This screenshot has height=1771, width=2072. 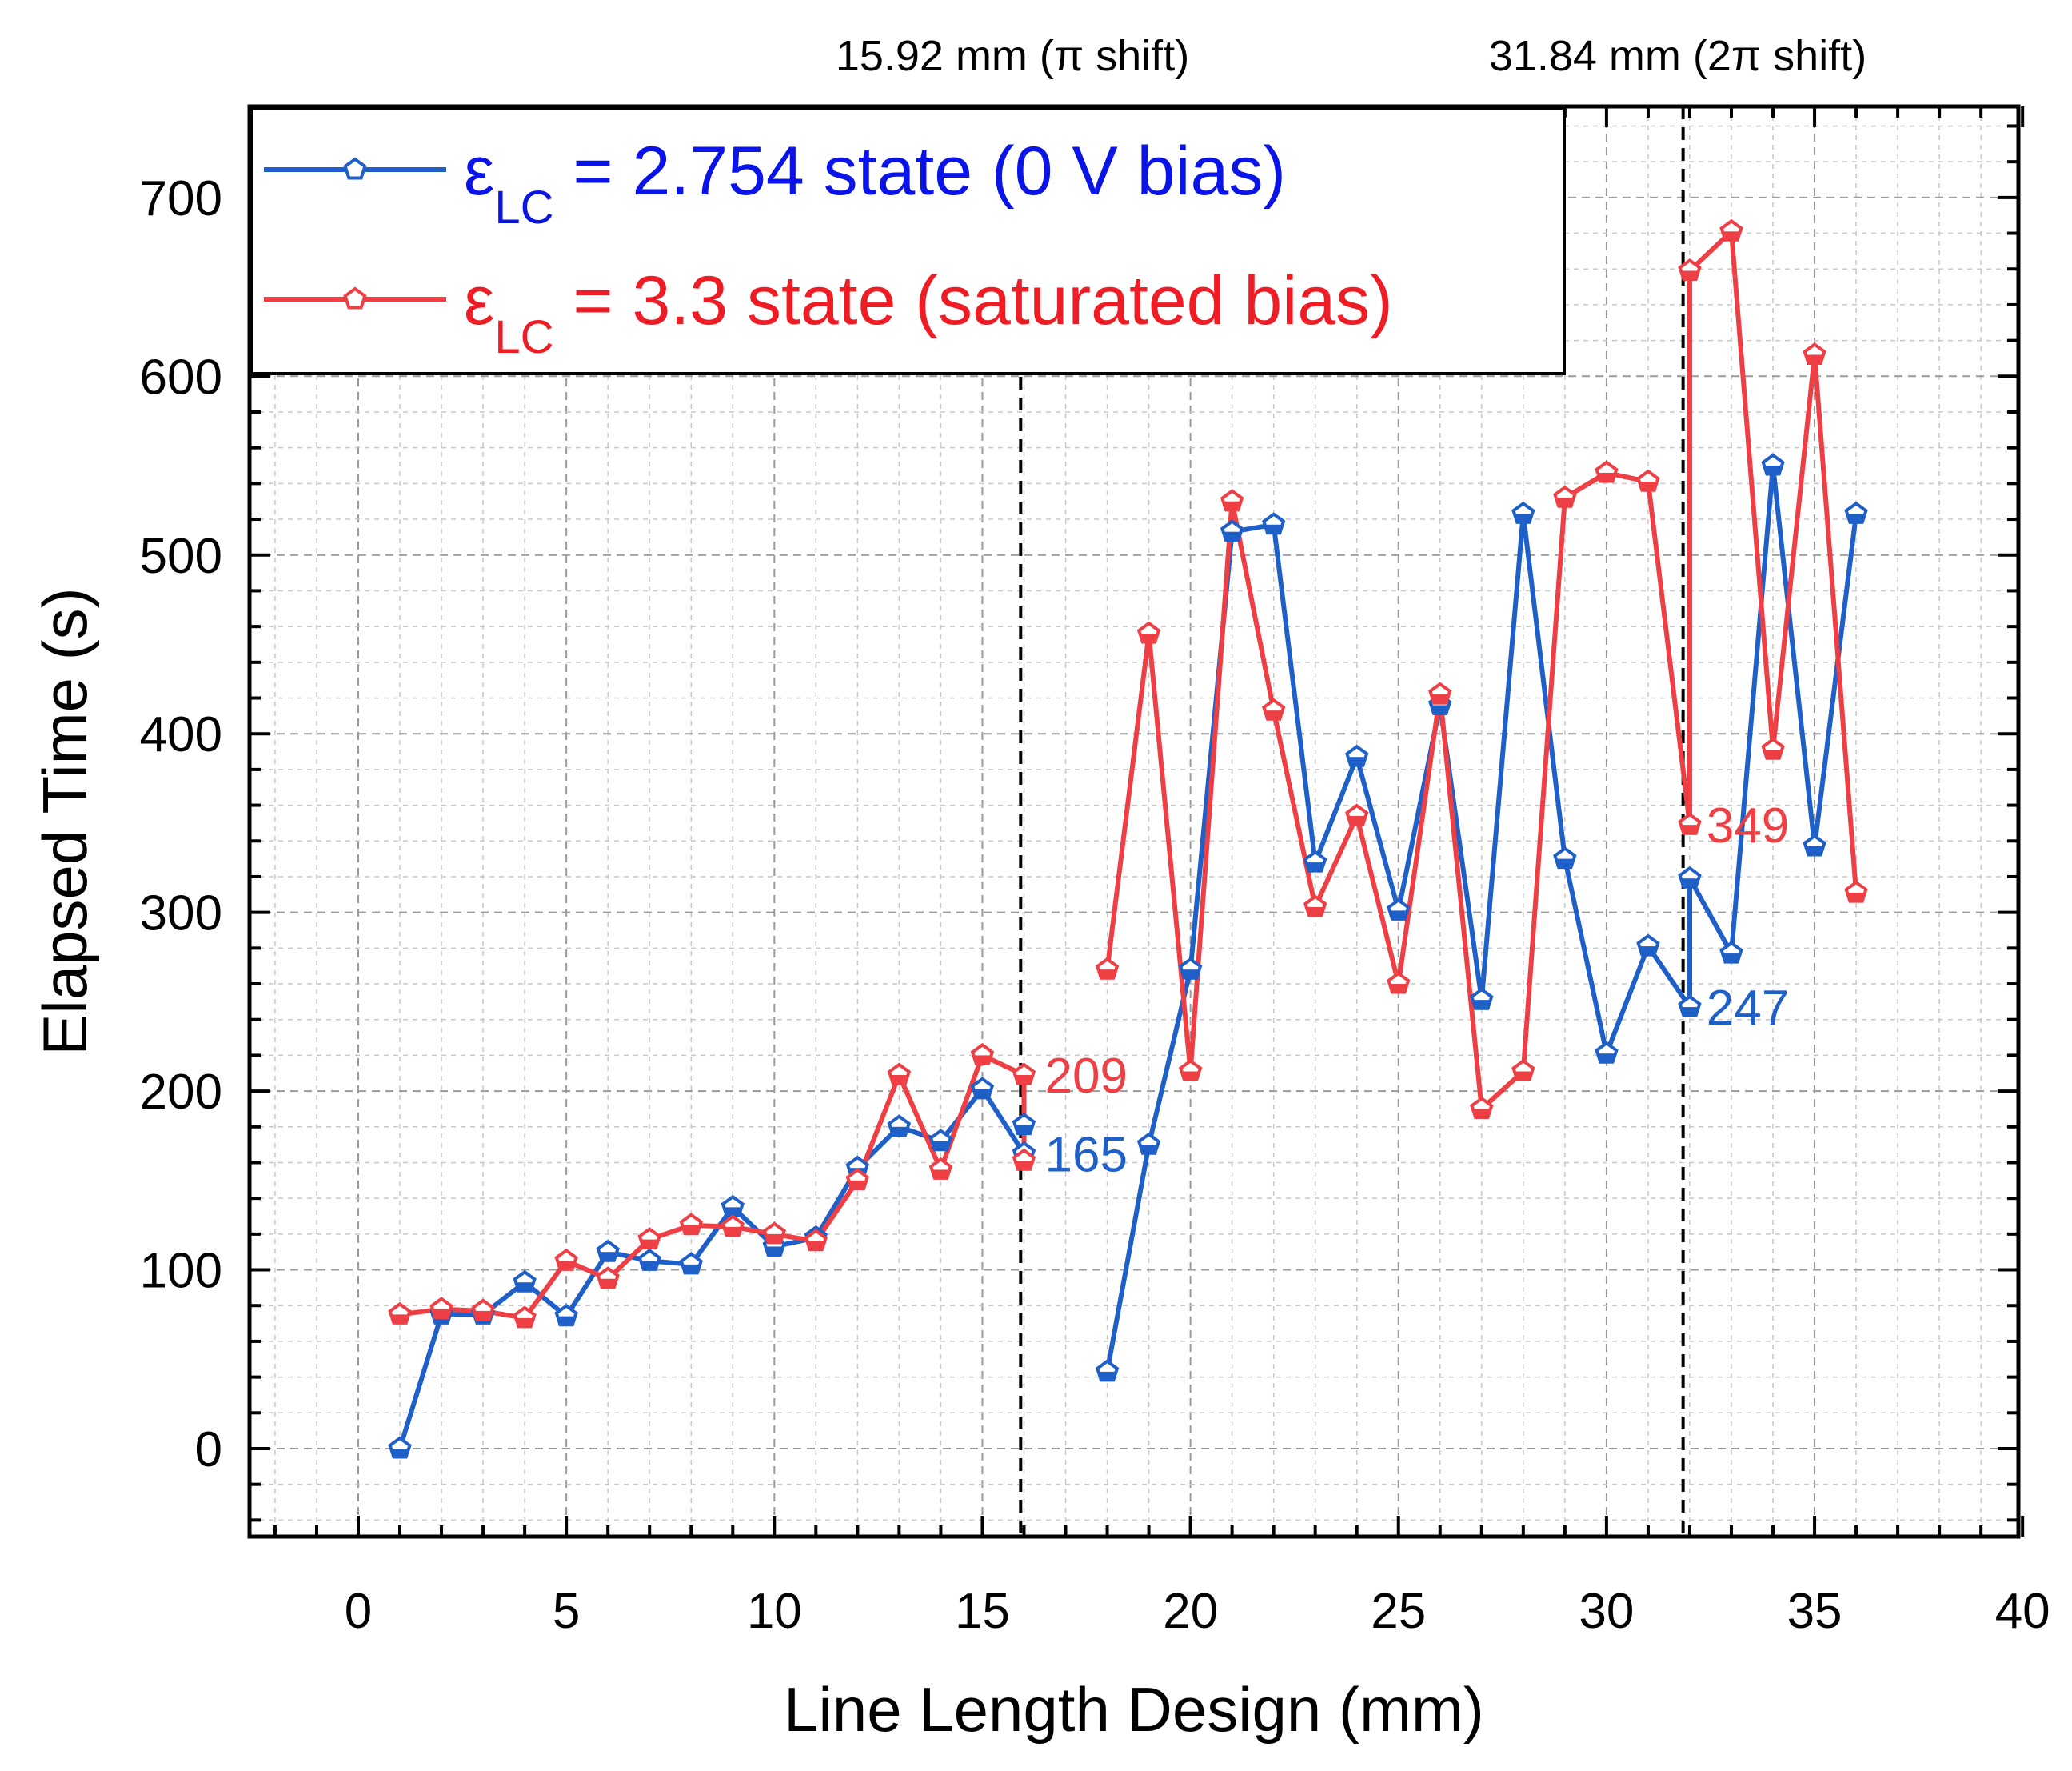 I want to click on ref-line-label-pi: 15.92 mm (π shift), so click(x=1013, y=56).